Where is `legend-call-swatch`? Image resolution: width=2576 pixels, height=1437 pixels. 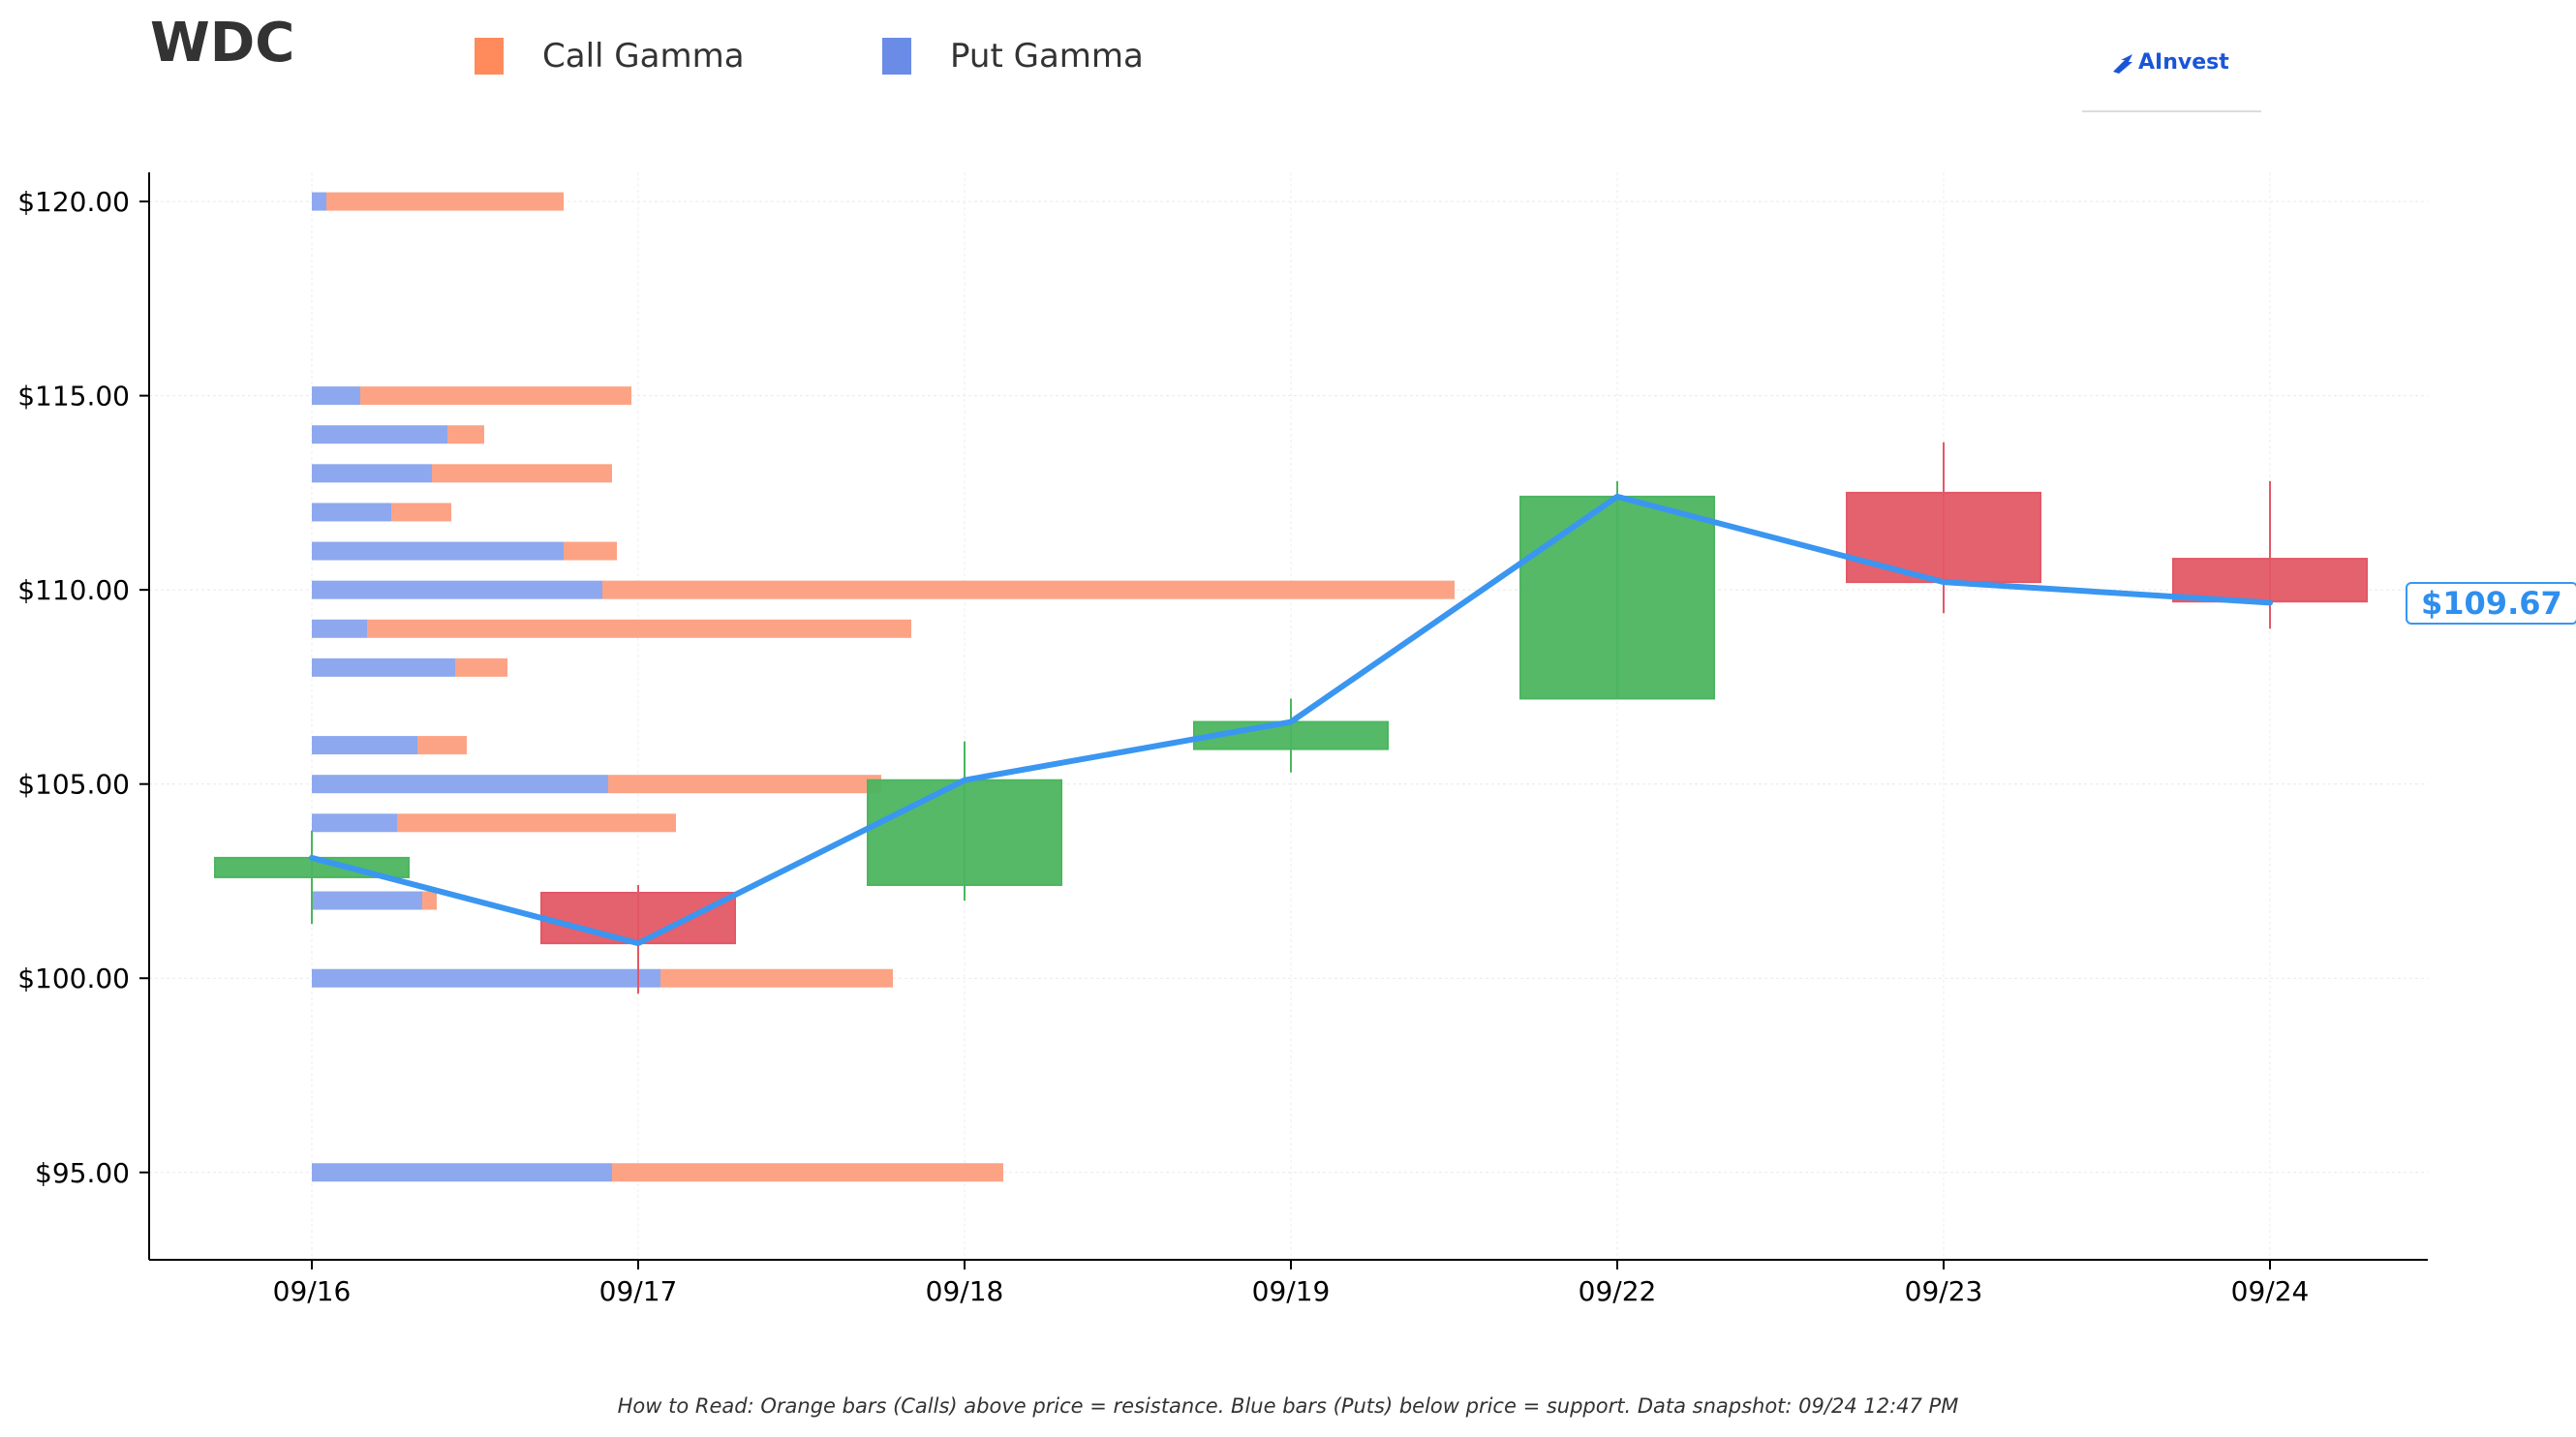 legend-call-swatch is located at coordinates (489, 57).